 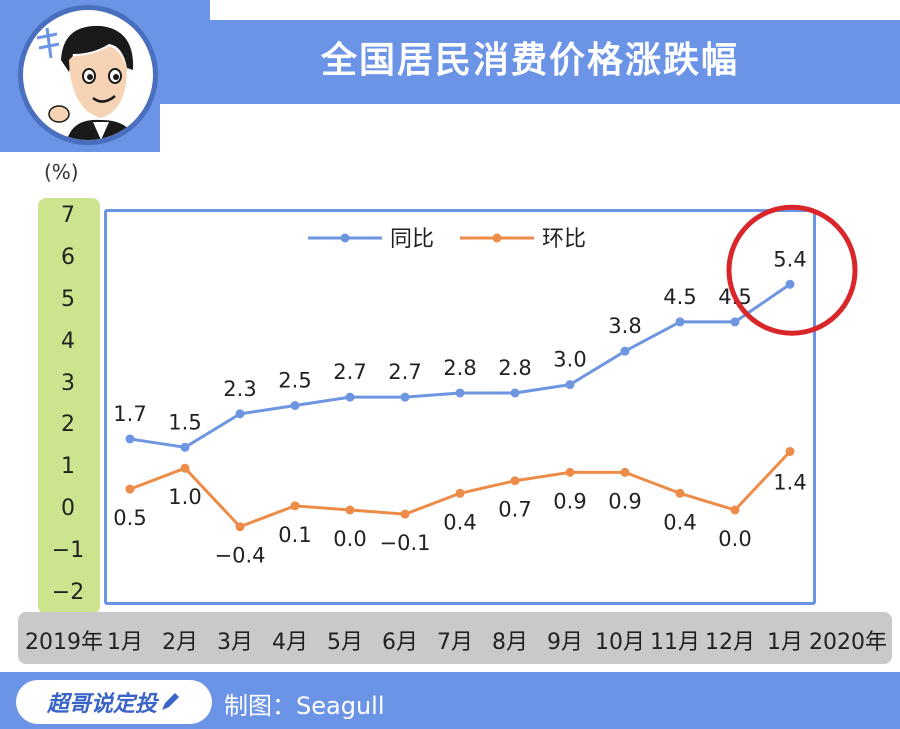 What do you see at coordinates (61, 172) in the screenshot?
I see `y-unit-label: (%)` at bounding box center [61, 172].